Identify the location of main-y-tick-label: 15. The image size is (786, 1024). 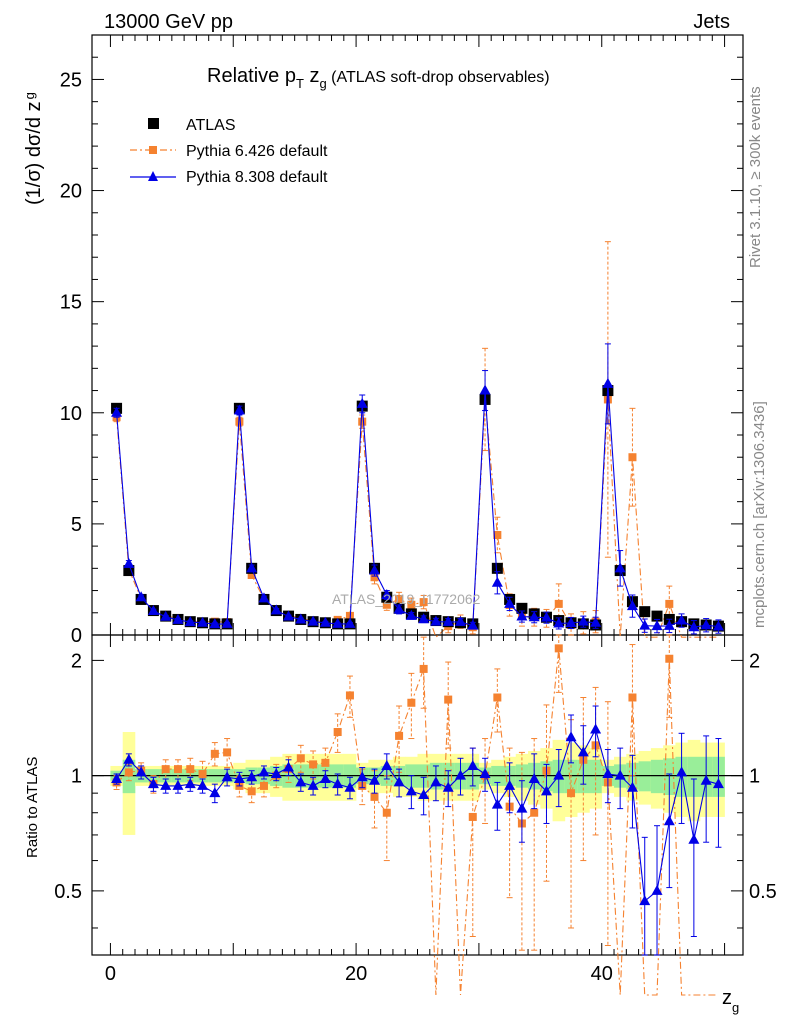
(71, 303).